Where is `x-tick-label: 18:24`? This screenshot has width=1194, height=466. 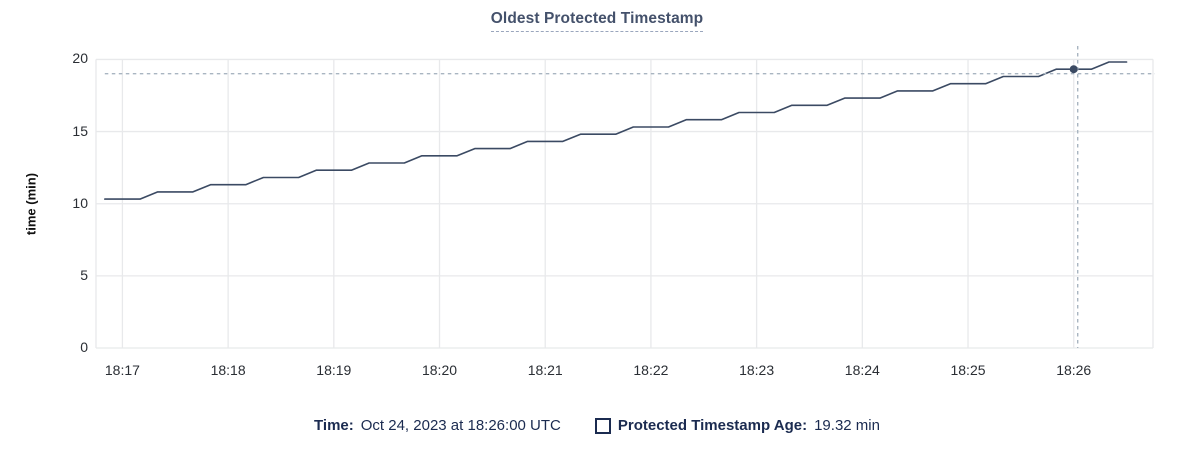 x-tick-label: 18:24 is located at coordinates (862, 370).